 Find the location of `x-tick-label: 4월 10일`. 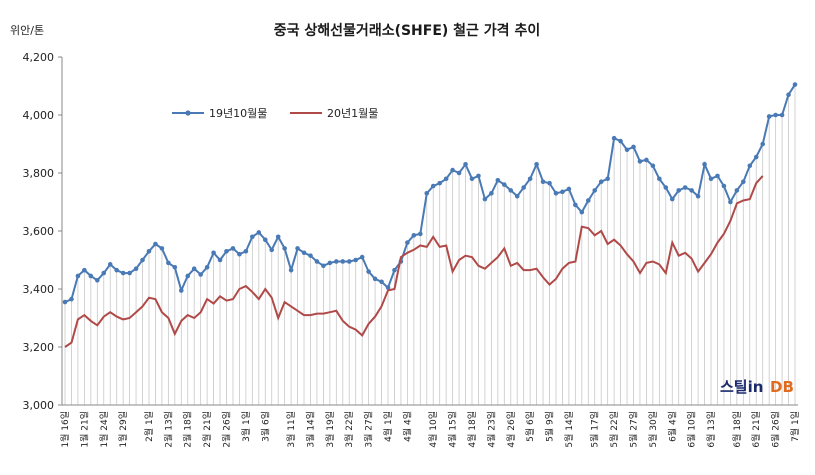

x-tick-label: 4월 10일 is located at coordinates (433, 429).